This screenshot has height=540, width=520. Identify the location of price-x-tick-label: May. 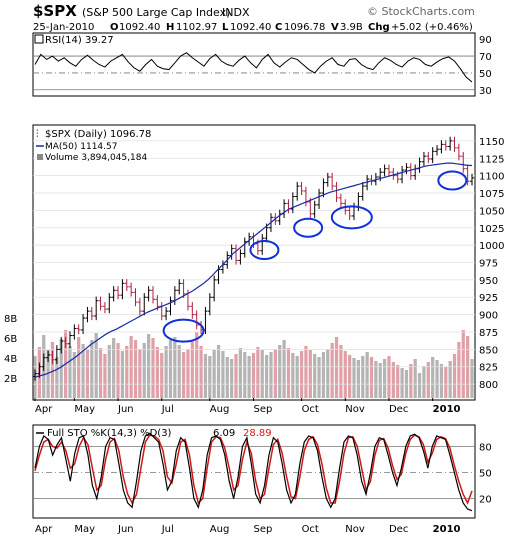
(84, 409).